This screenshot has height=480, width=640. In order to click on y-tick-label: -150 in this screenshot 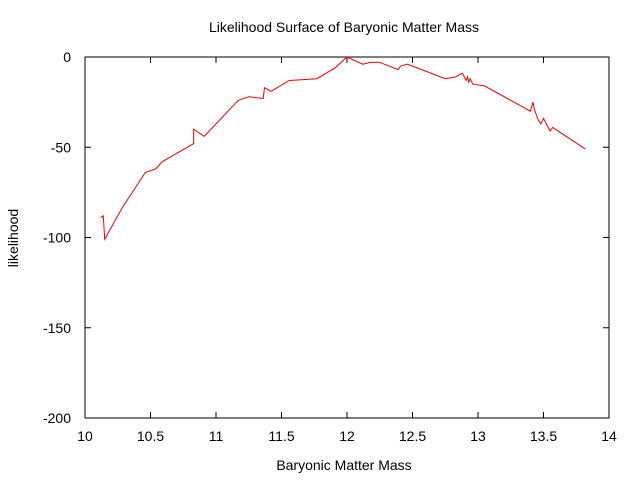, I will do `click(57, 328)`.